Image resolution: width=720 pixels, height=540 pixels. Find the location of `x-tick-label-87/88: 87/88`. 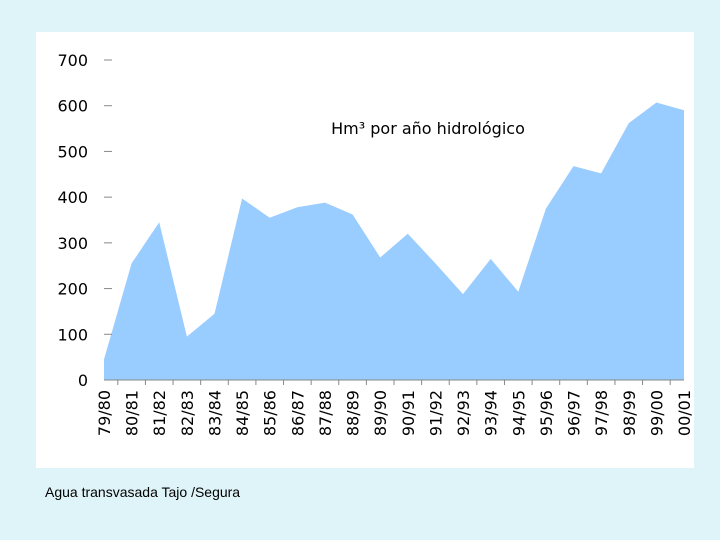

x-tick-label-87/88: 87/88 is located at coordinates (325, 413).